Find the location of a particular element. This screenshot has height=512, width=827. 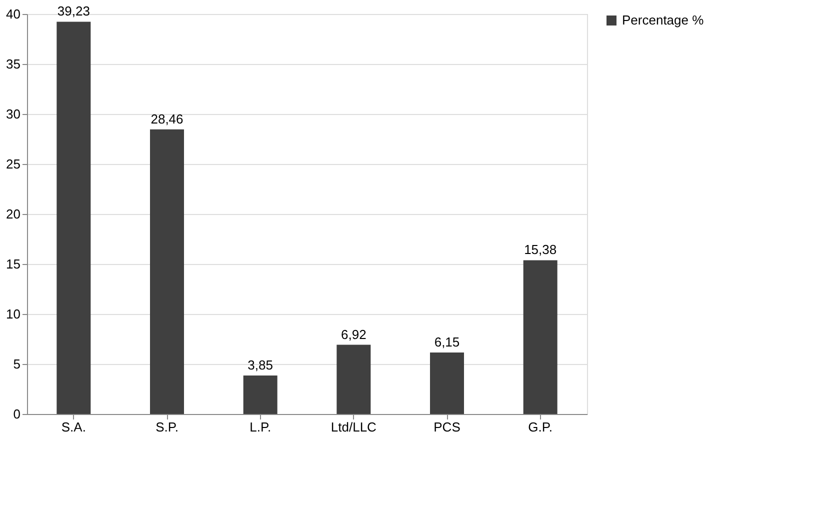

y-tick-label: 15 is located at coordinates (13, 264).